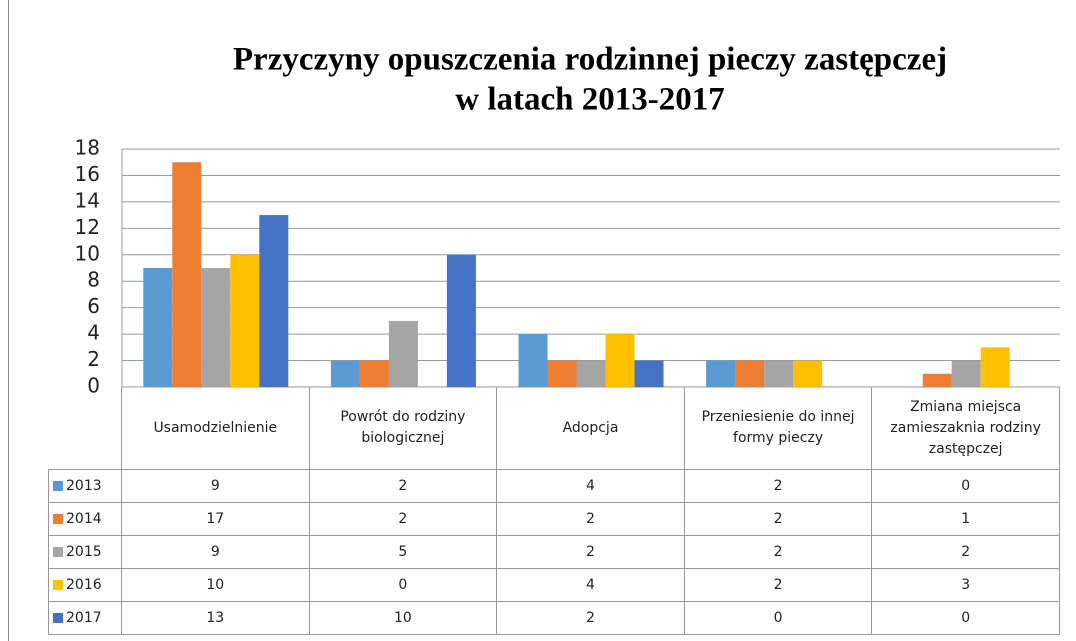  I want to click on category-header: Powrót do rodziny biologicznej, so click(403, 428).